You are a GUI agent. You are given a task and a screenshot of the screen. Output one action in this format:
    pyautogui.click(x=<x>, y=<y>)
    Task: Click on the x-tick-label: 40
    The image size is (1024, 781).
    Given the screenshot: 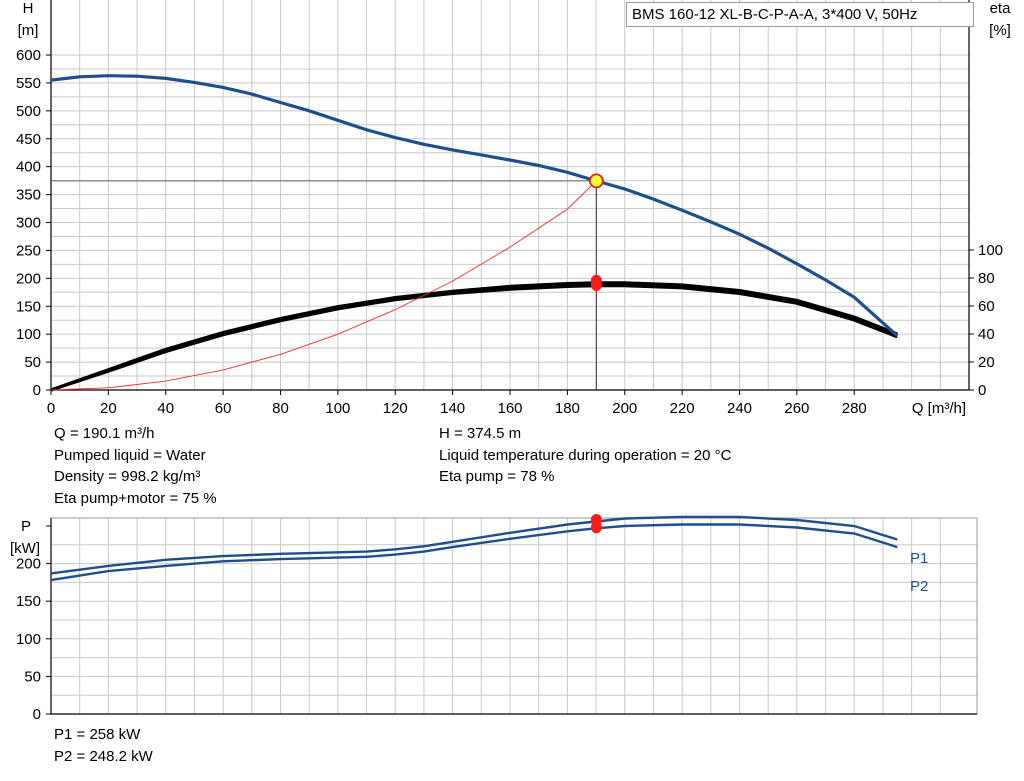 What is the action you would take?
    pyautogui.click(x=165, y=408)
    